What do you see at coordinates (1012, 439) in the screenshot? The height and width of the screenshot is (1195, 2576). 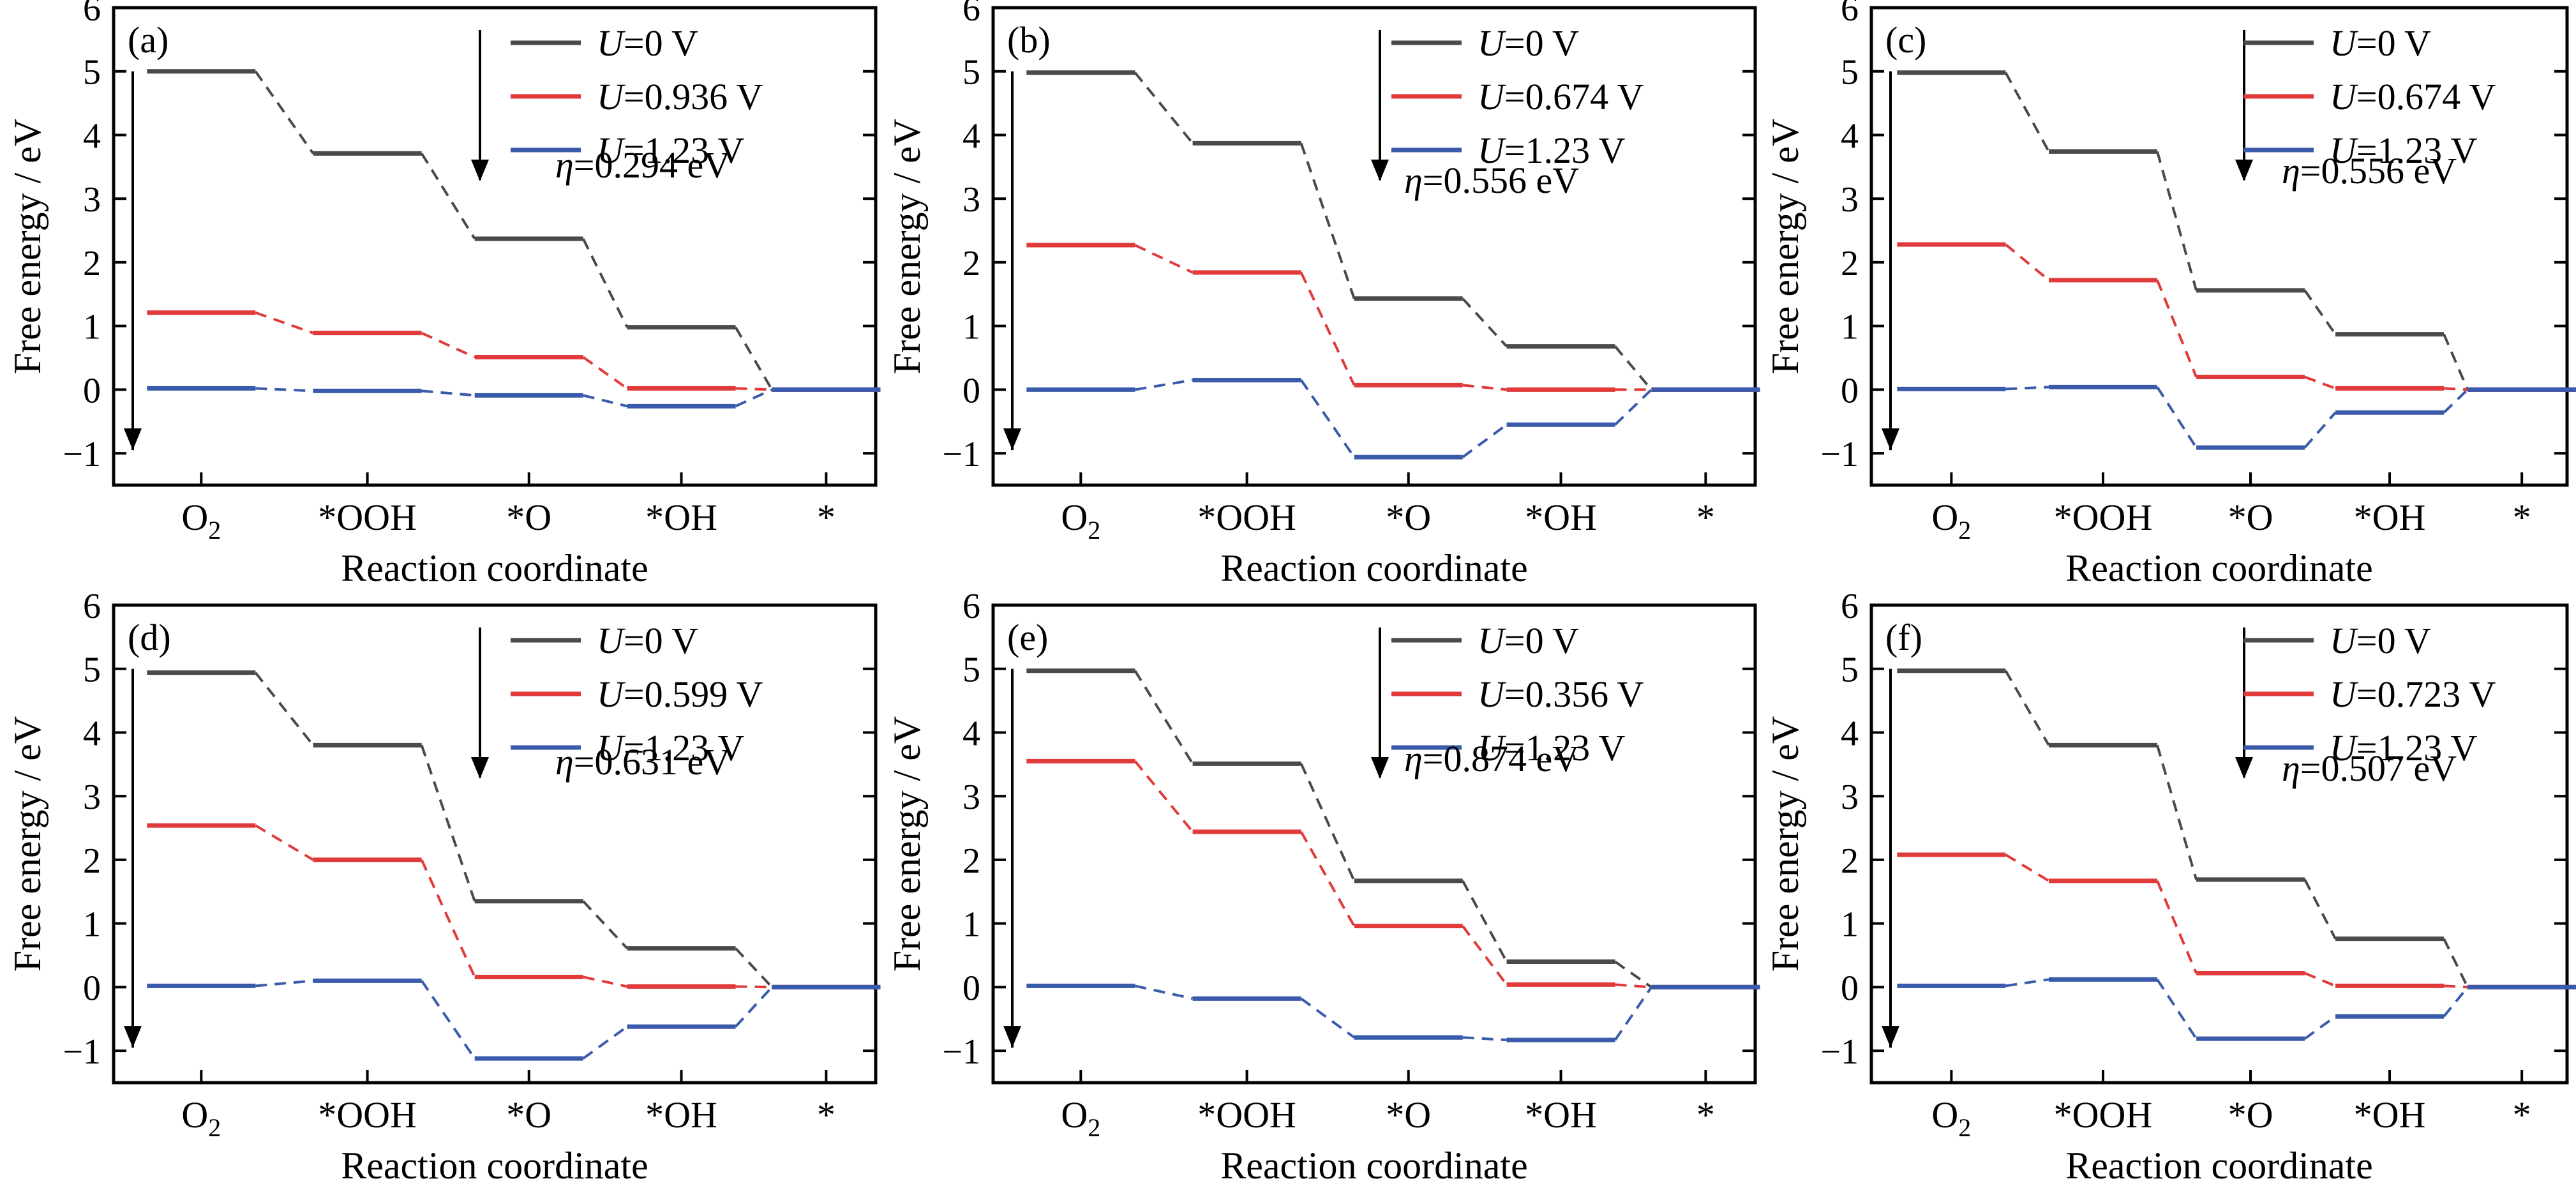 I see `down-arrow-head` at bounding box center [1012, 439].